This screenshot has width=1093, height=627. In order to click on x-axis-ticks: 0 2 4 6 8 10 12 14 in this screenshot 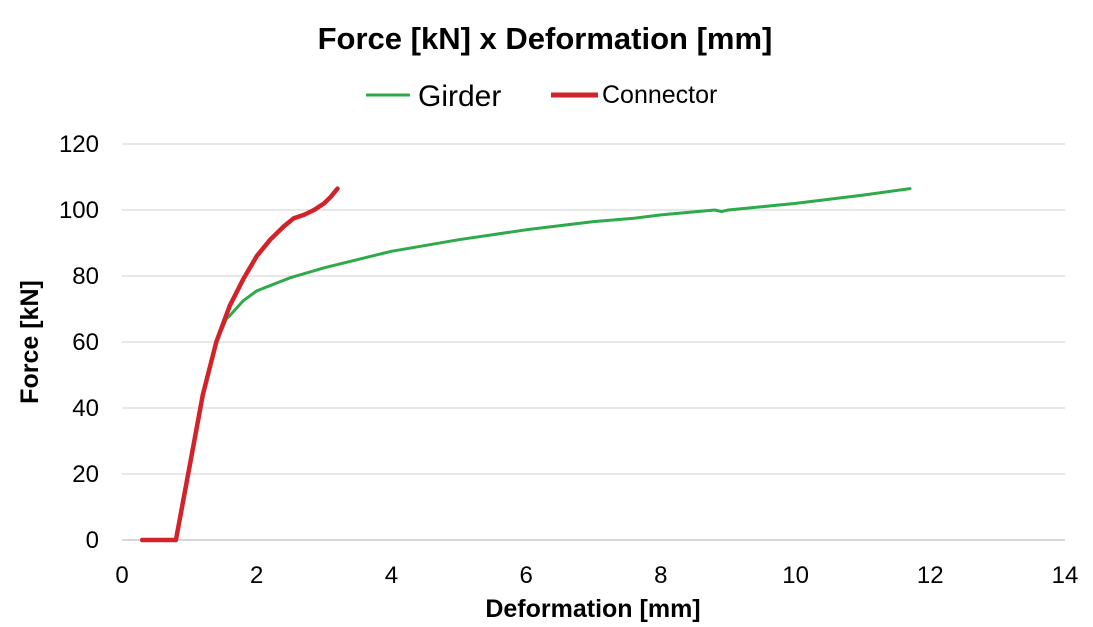, I will do `click(596, 575)`.